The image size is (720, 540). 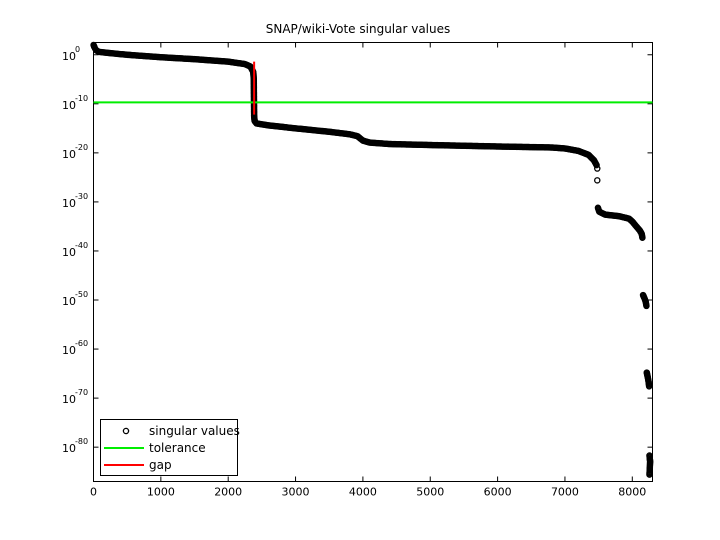 What do you see at coordinates (161, 492) in the screenshot?
I see `x-tick-label: 1000` at bounding box center [161, 492].